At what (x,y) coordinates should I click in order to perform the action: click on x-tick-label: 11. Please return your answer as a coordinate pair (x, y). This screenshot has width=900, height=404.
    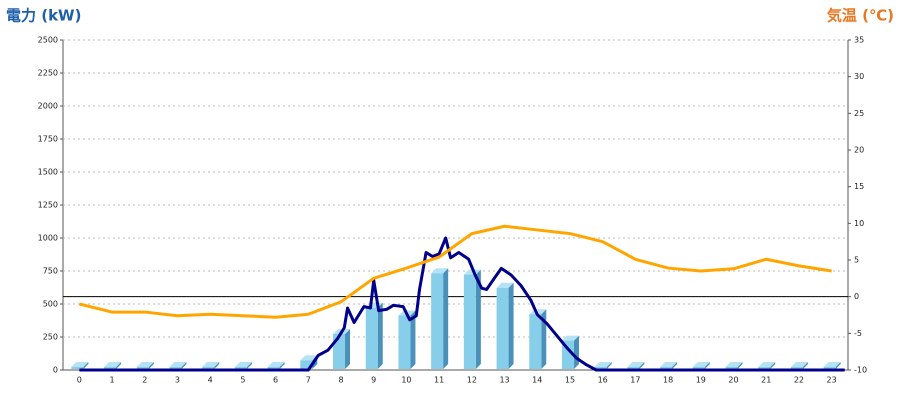
    Looking at the image, I should click on (439, 380).